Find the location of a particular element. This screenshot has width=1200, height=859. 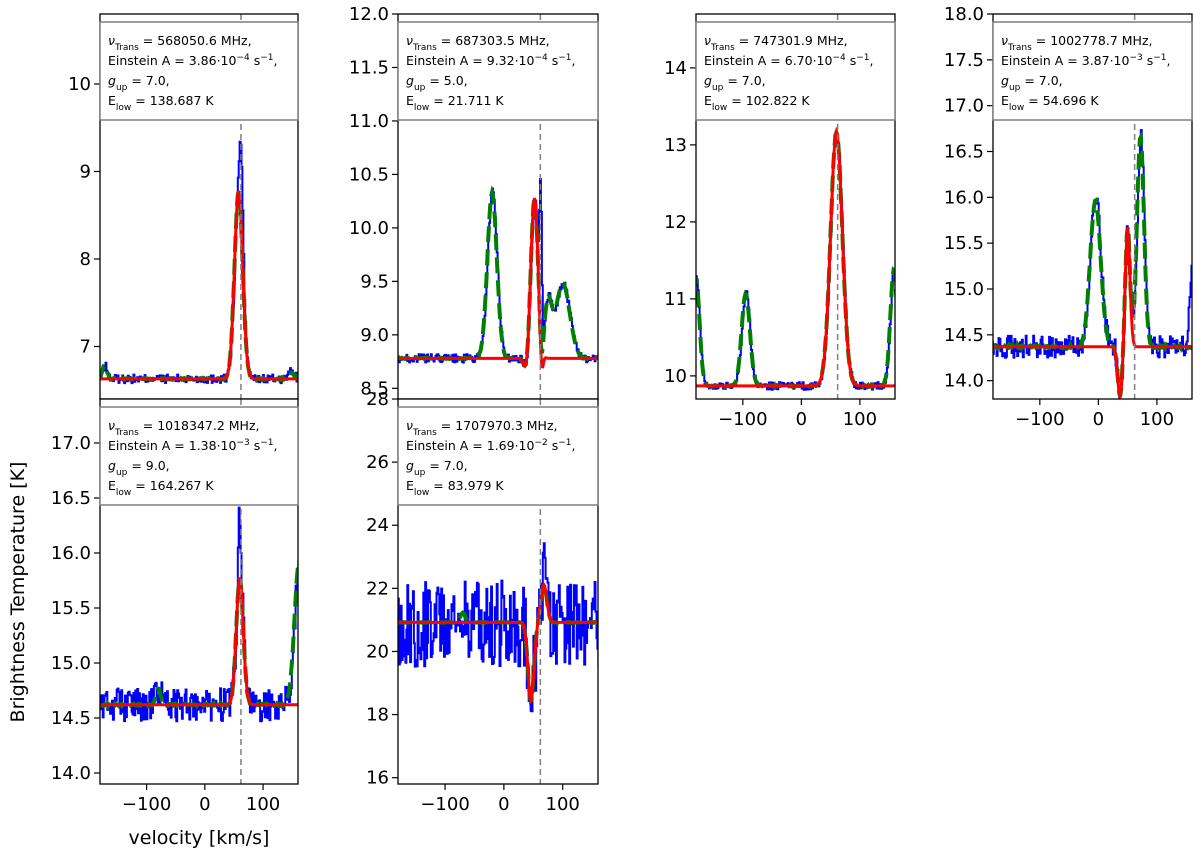

info-text-part: Einstein A = 3.86·10 is located at coordinates (172, 60).